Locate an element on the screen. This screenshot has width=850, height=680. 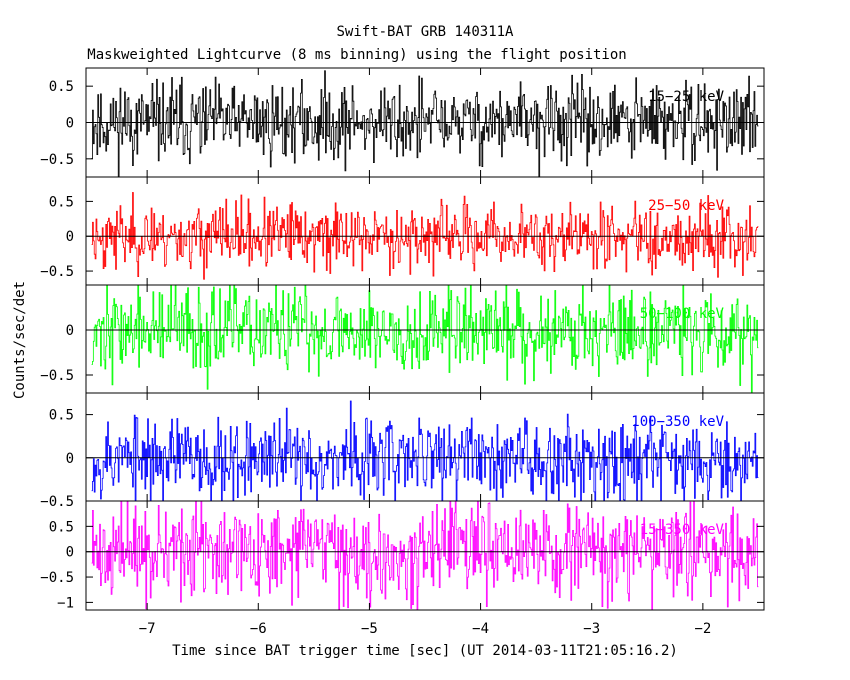
x-tick-label: −5 is located at coordinates (369, 629).